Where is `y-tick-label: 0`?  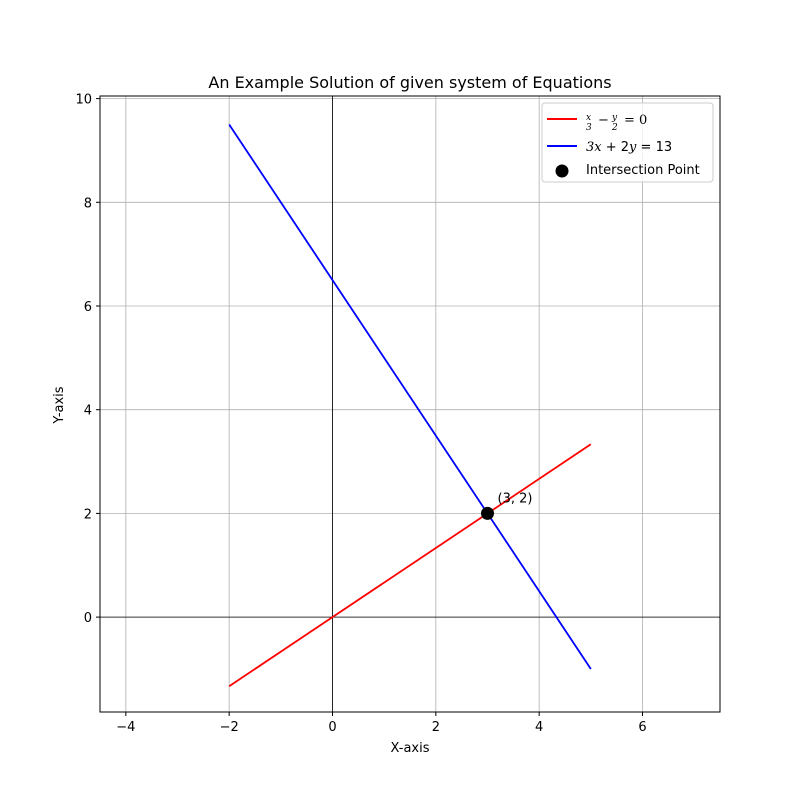 y-tick-label: 0 is located at coordinates (88, 618).